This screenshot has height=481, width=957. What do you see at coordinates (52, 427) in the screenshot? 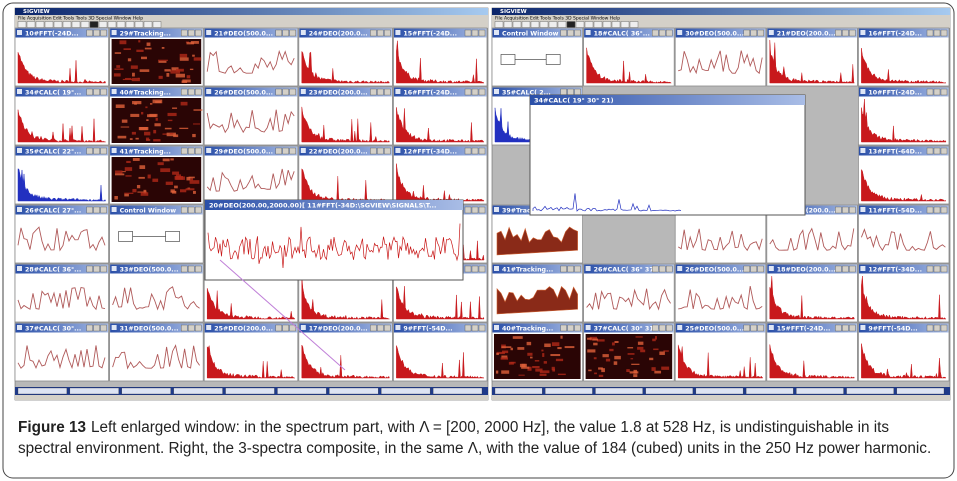
I see `figure-label: Figure 13` at bounding box center [52, 427].